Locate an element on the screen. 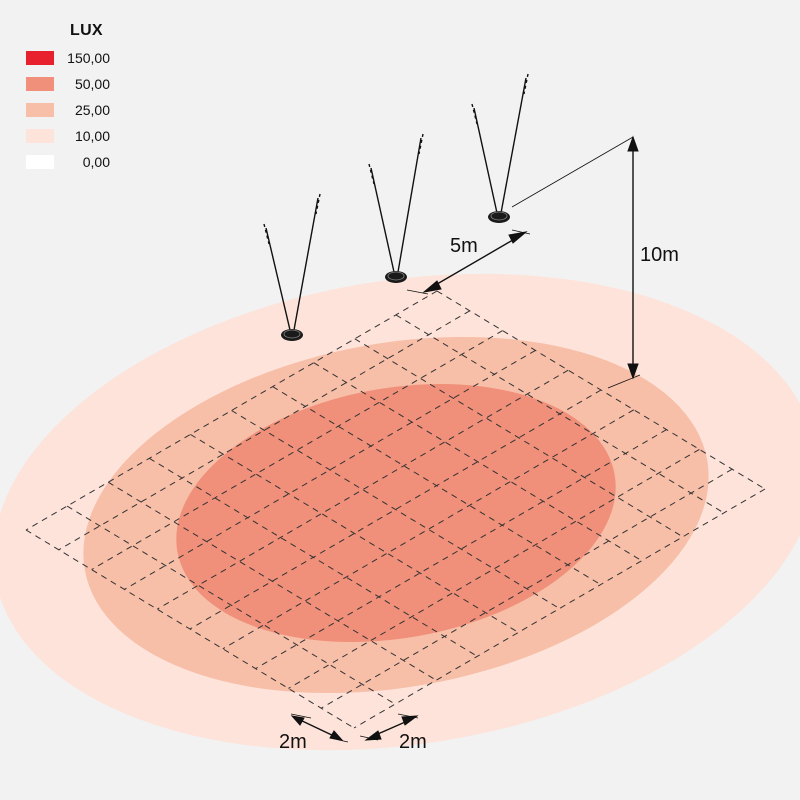 The image size is (800, 800). legend-label: 150,00 is located at coordinates (88, 58).